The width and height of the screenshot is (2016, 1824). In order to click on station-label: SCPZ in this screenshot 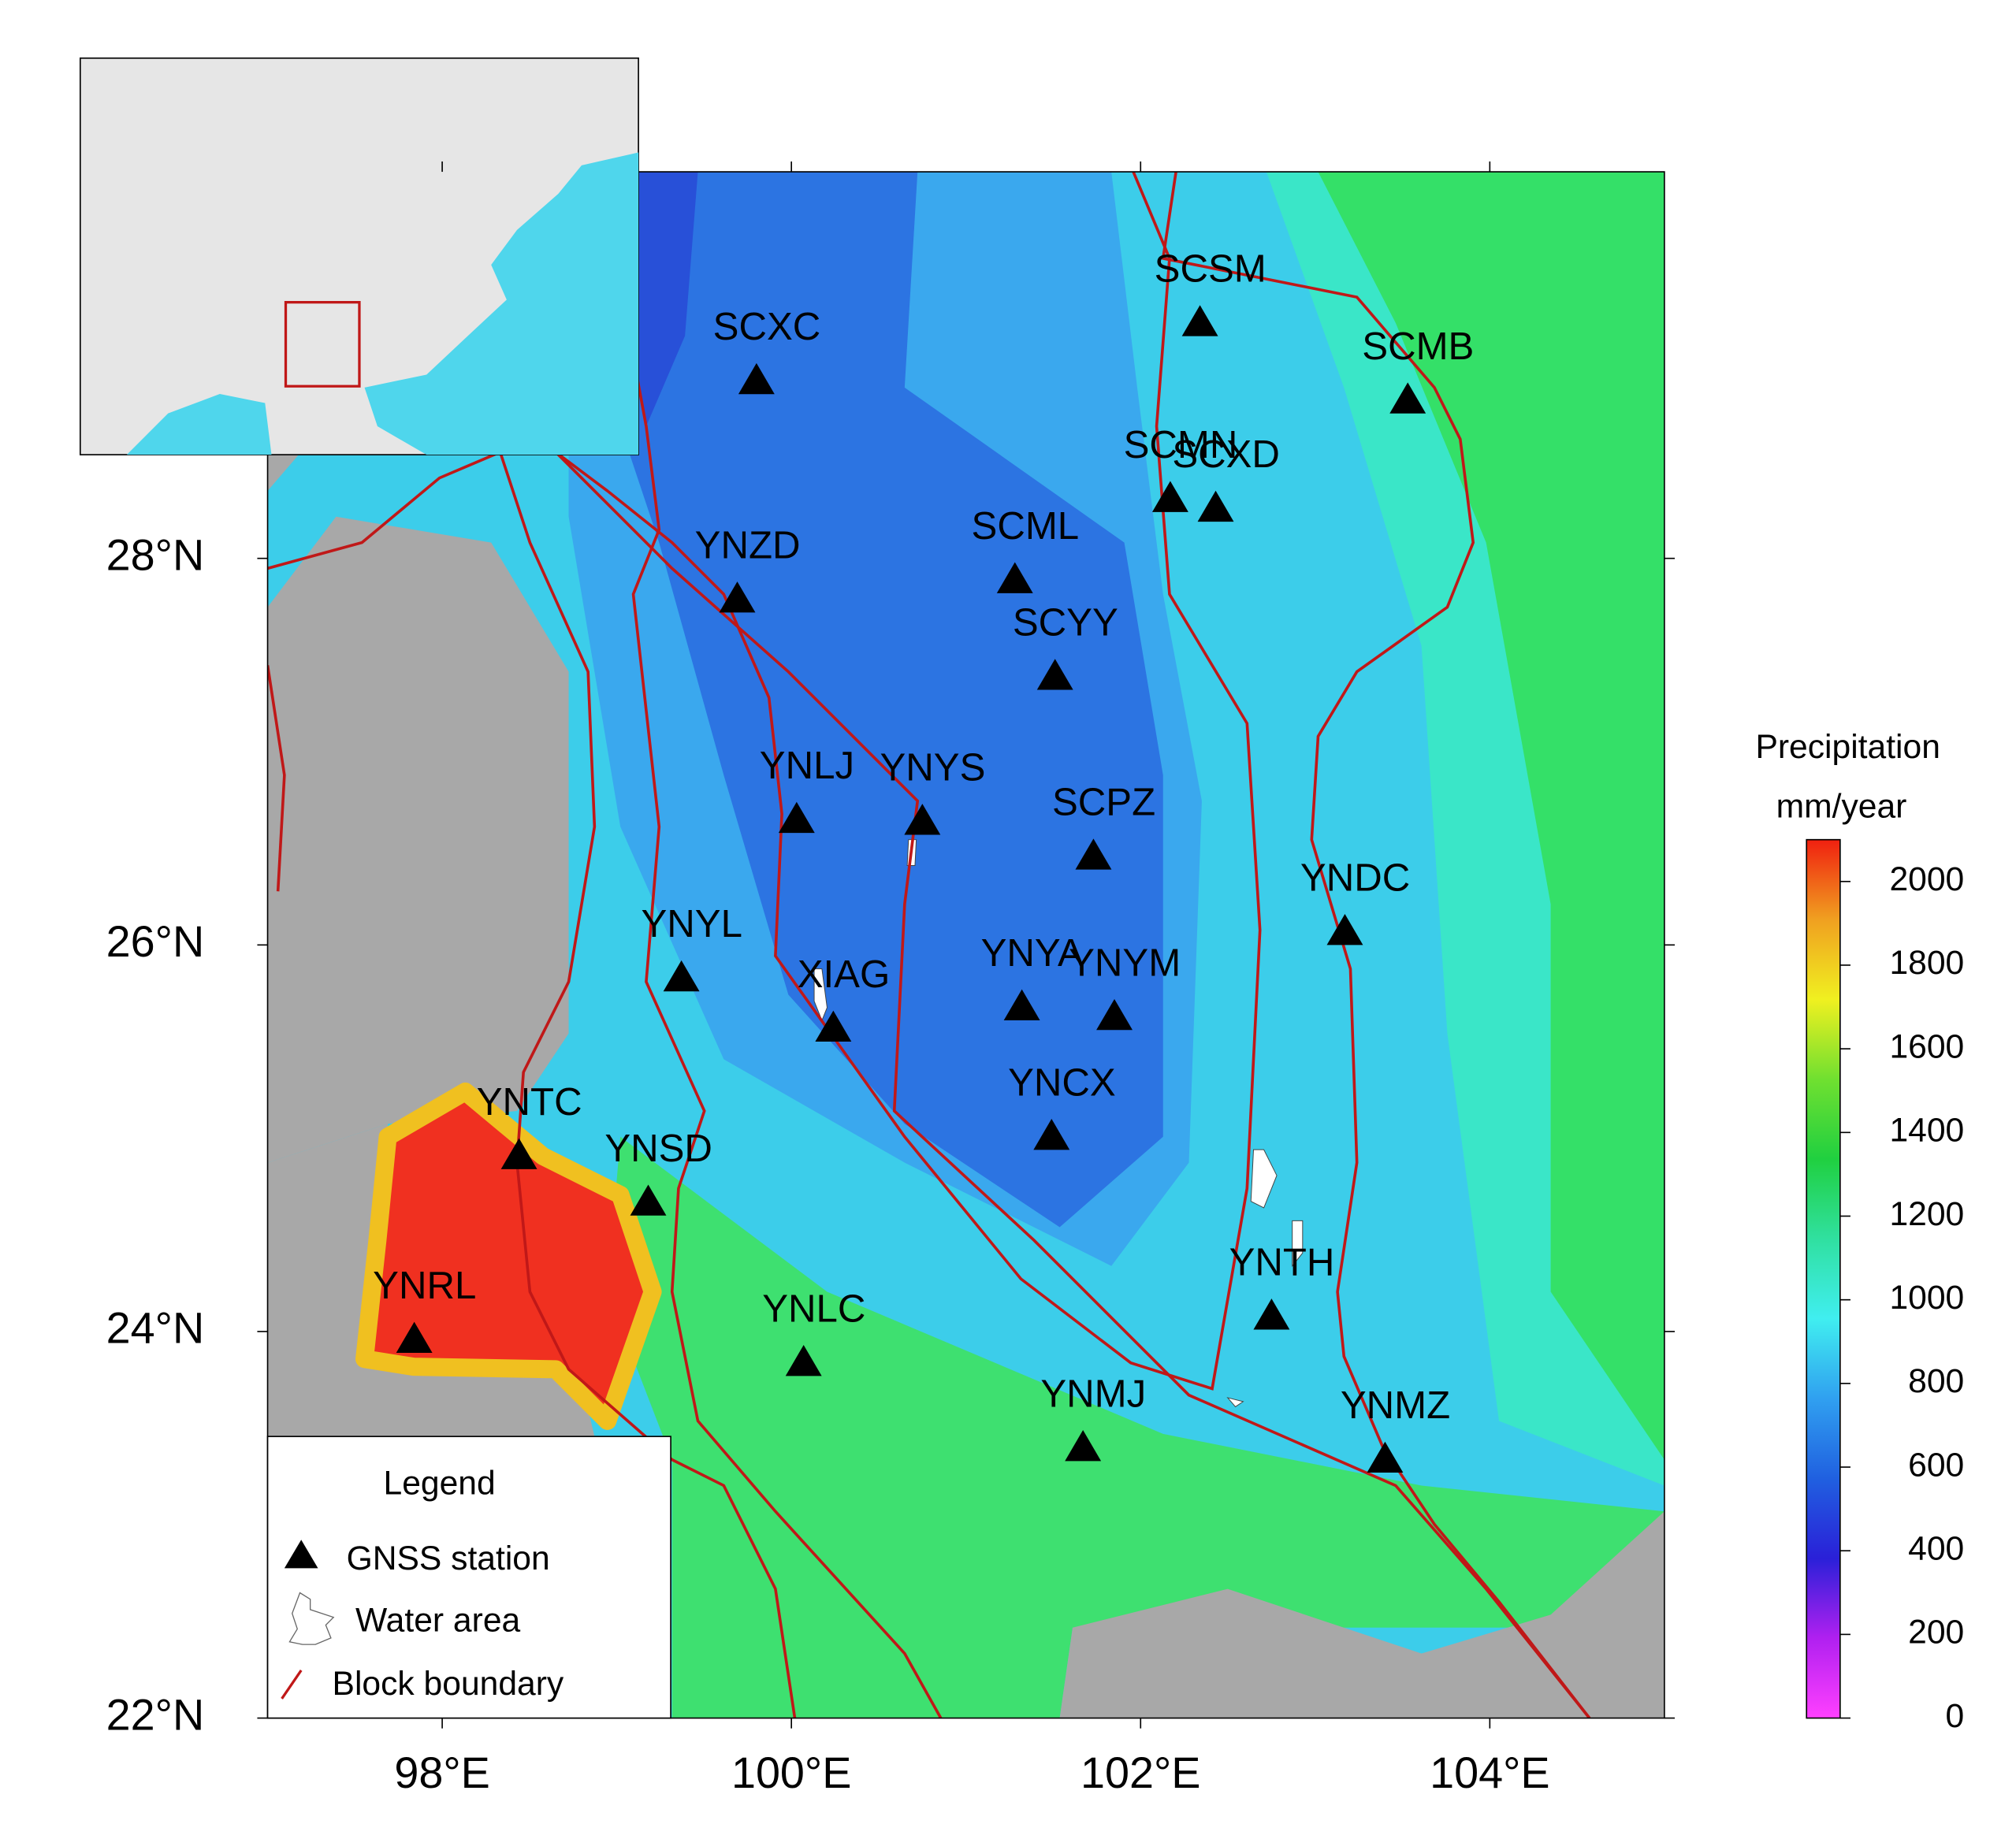, I will do `click(1103, 803)`.